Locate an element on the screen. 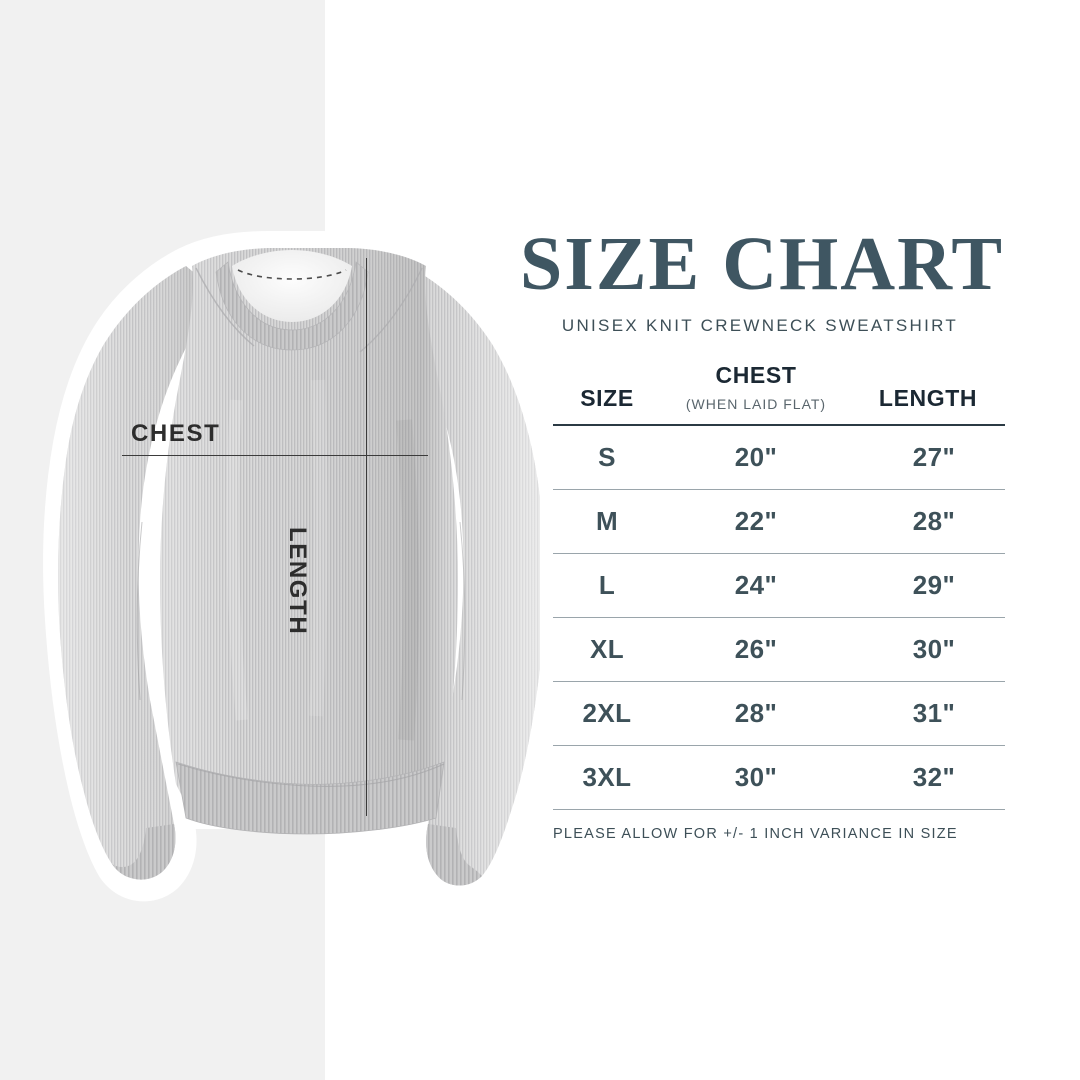 The image size is (1080, 1080). table-header-row: SIZE CHEST (WHEN LAID FLAT) LENGTH is located at coordinates (779, 388).